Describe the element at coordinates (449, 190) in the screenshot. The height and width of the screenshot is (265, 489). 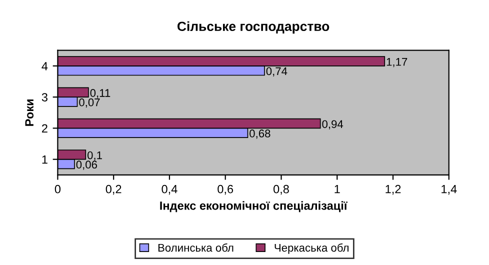
I see `x-tick-label: 1,4` at that location.